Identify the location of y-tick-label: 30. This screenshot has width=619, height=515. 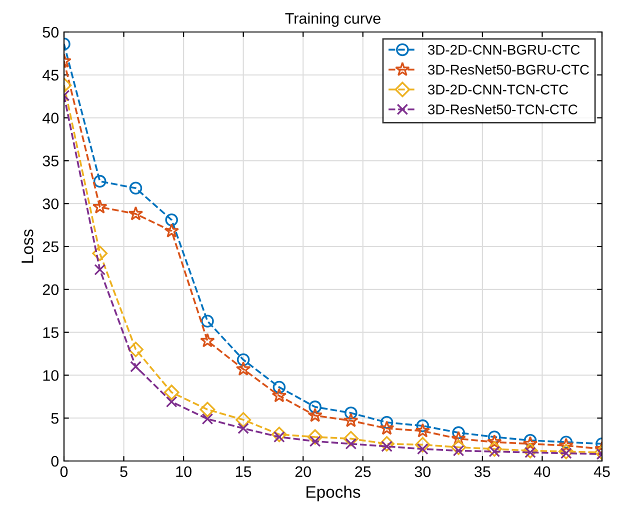
(50, 204).